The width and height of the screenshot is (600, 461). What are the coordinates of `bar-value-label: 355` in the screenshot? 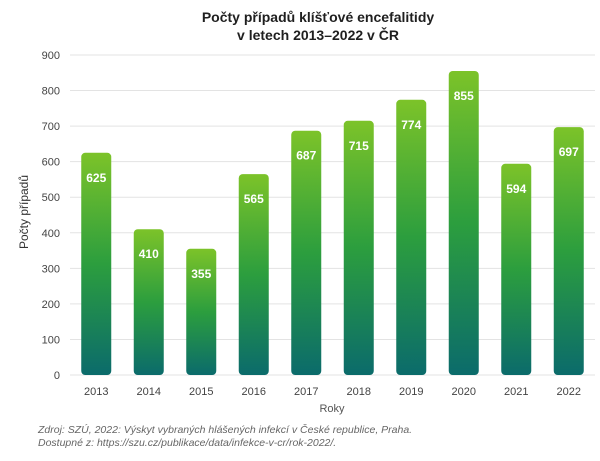 It's located at (201, 274).